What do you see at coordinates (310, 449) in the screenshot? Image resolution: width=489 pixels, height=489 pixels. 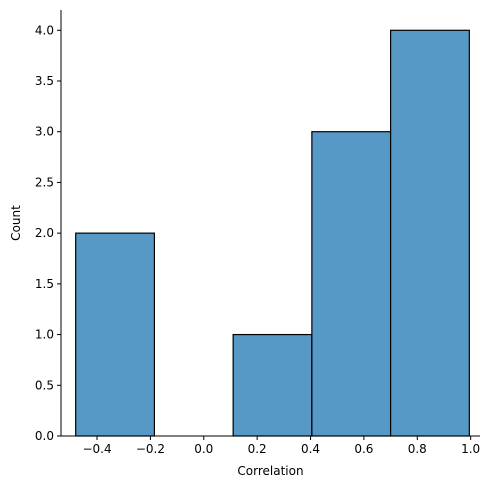 I see `x-tick-label: 0.4` at bounding box center [310, 449].